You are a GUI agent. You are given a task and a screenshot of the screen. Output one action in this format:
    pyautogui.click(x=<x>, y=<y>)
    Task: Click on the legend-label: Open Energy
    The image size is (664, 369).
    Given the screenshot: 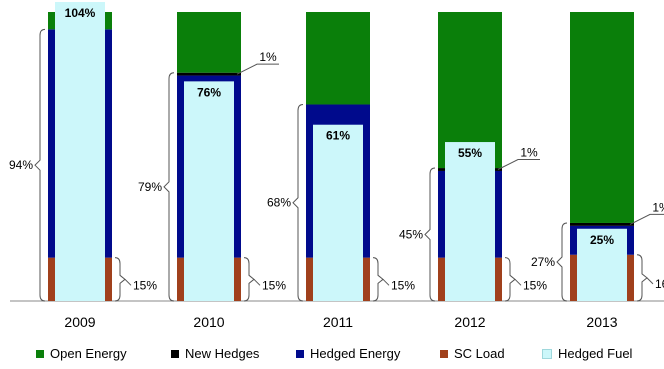 What is the action you would take?
    pyautogui.click(x=88, y=353)
    